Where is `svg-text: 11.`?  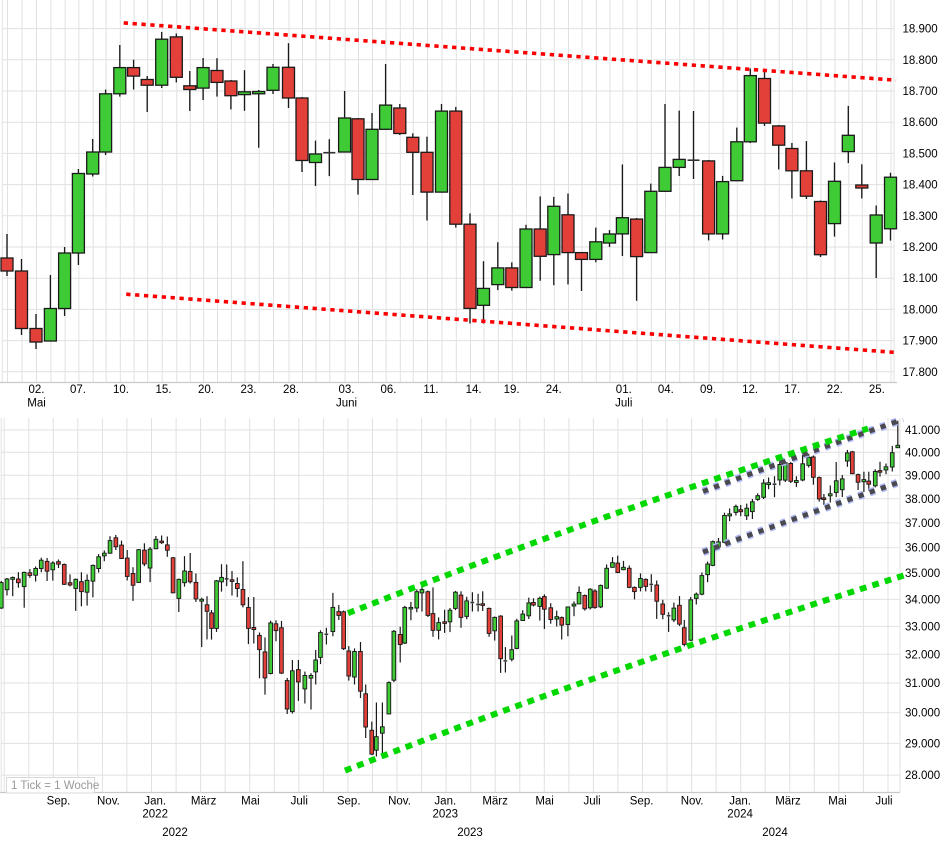
svg-text: 11. is located at coordinates (430, 390).